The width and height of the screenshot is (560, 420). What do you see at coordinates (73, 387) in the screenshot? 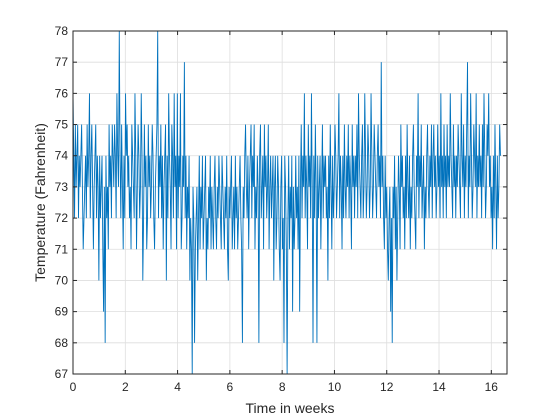
I see `x-tick-label: 0` at bounding box center [73, 387].